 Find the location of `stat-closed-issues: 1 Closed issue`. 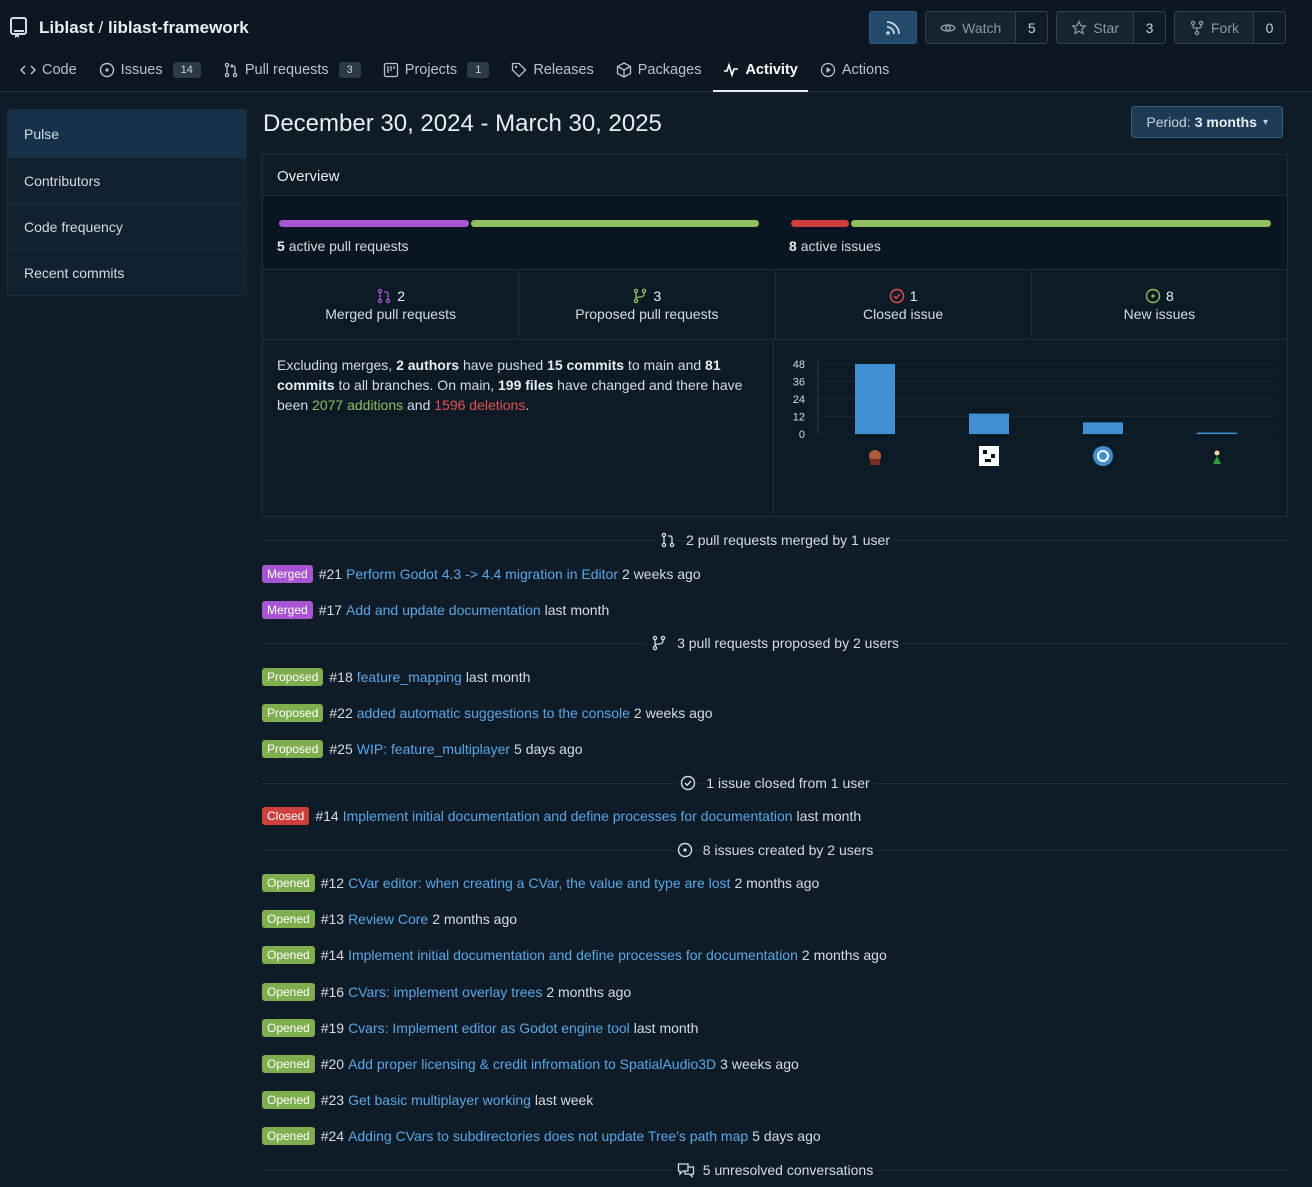

stat-closed-issues: 1 Closed issue is located at coordinates (904, 304).